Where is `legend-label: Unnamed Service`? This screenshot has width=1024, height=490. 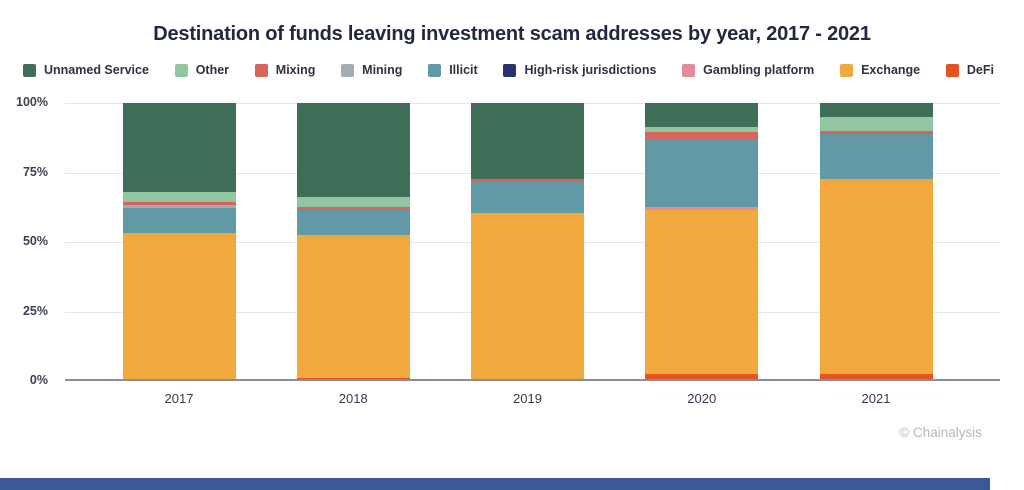
legend-label: Unnamed Service is located at coordinates (96, 70).